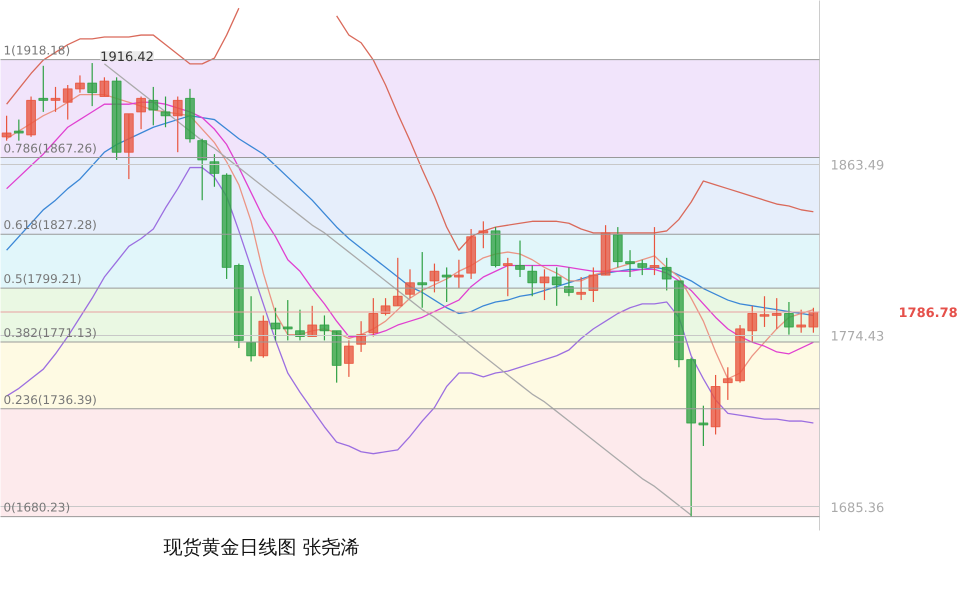  I want to click on y-tick-label: 1863.49, so click(857, 166).